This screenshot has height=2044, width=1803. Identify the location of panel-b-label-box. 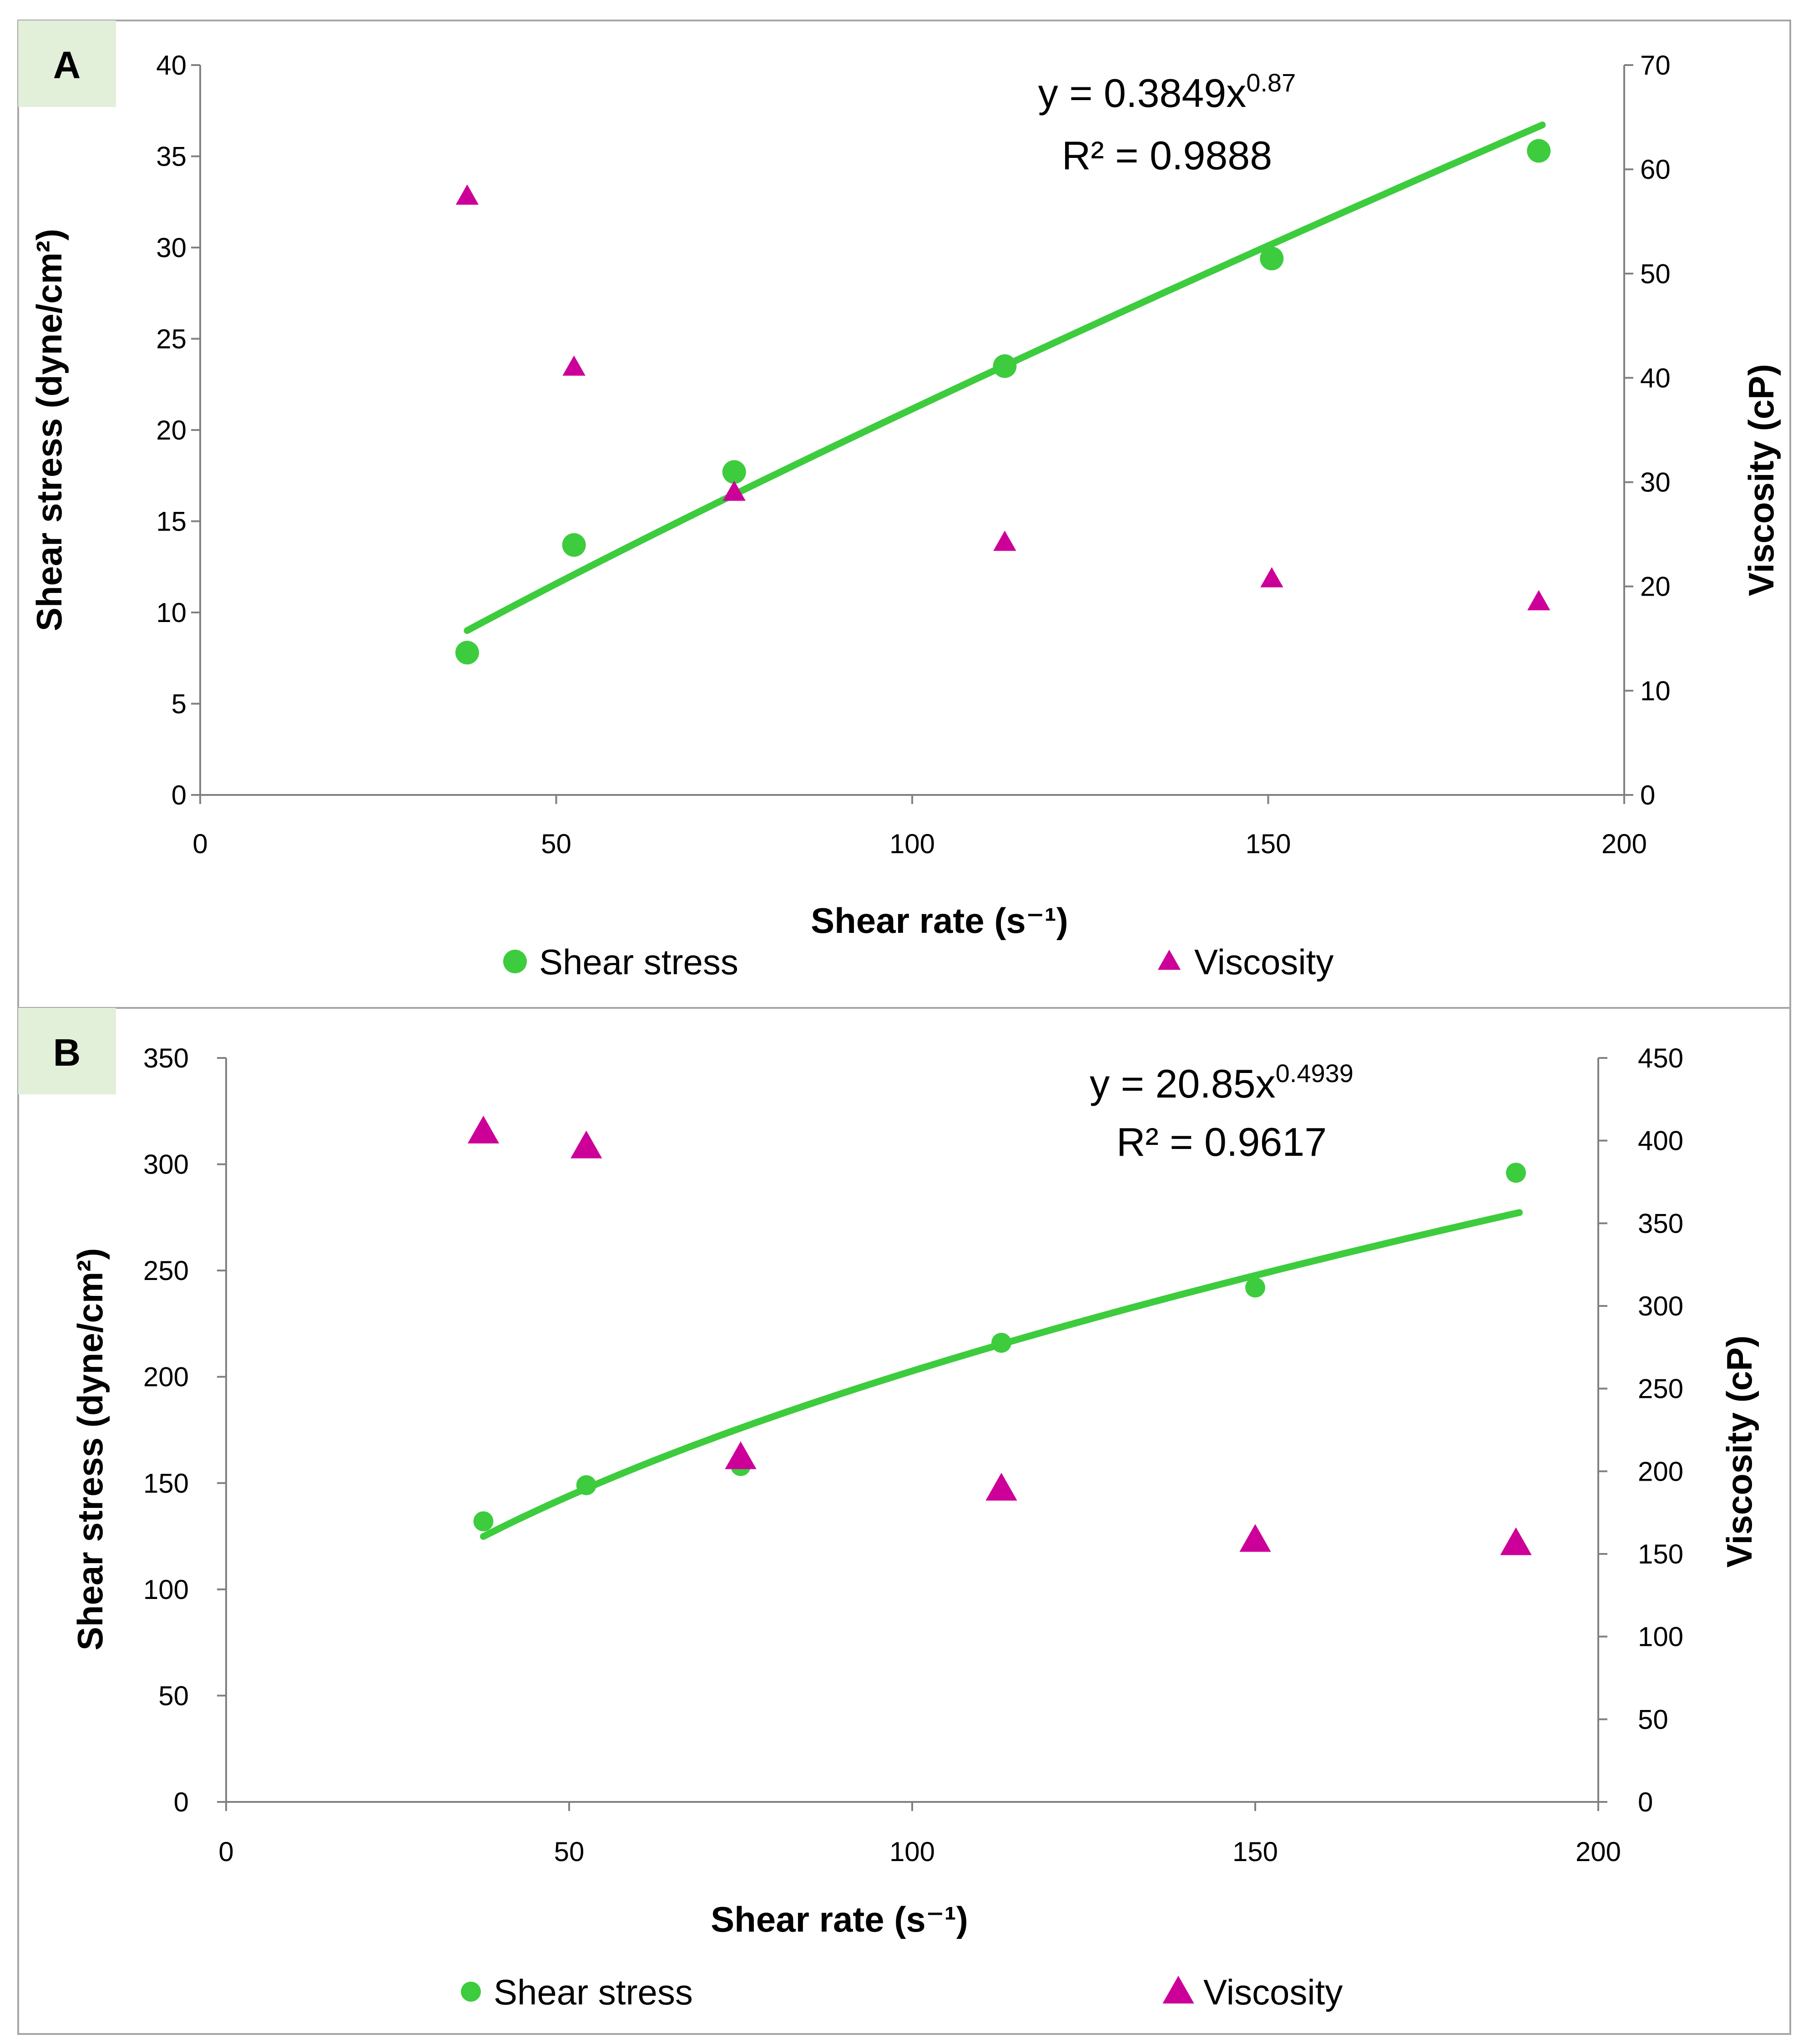
(67, 1051).